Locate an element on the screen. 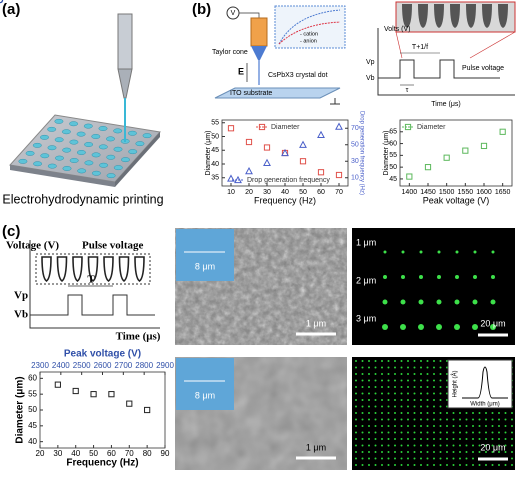 The height and width of the screenshot is (486, 520). vb-label: Vb is located at coordinates (370, 78).